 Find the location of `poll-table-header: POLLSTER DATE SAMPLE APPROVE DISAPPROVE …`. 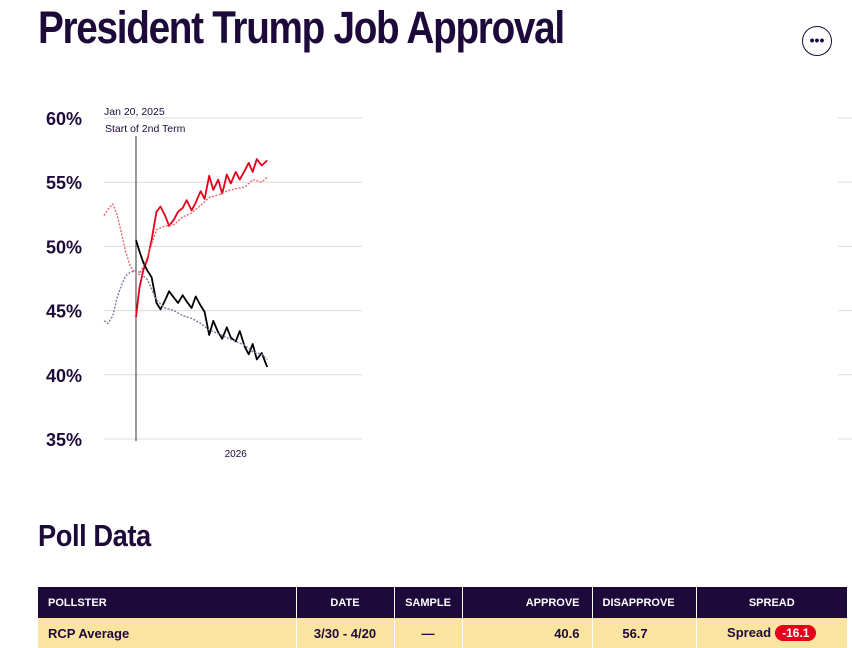

poll-table-header: POLLSTER DATE SAMPLE APPROVE DISAPPROVE … is located at coordinates (442, 602).